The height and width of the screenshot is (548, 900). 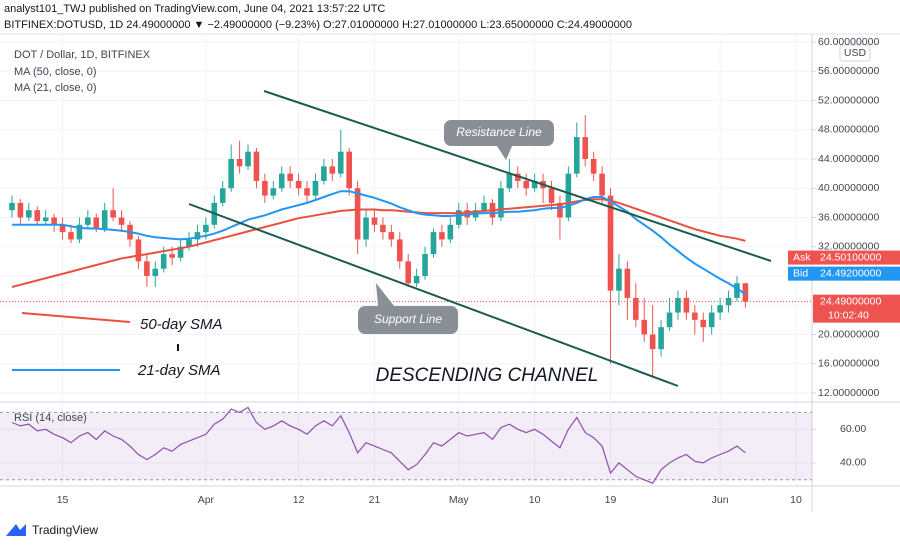 What do you see at coordinates (802, 257) in the screenshot?
I see `price-label-name: Ask` at bounding box center [802, 257].